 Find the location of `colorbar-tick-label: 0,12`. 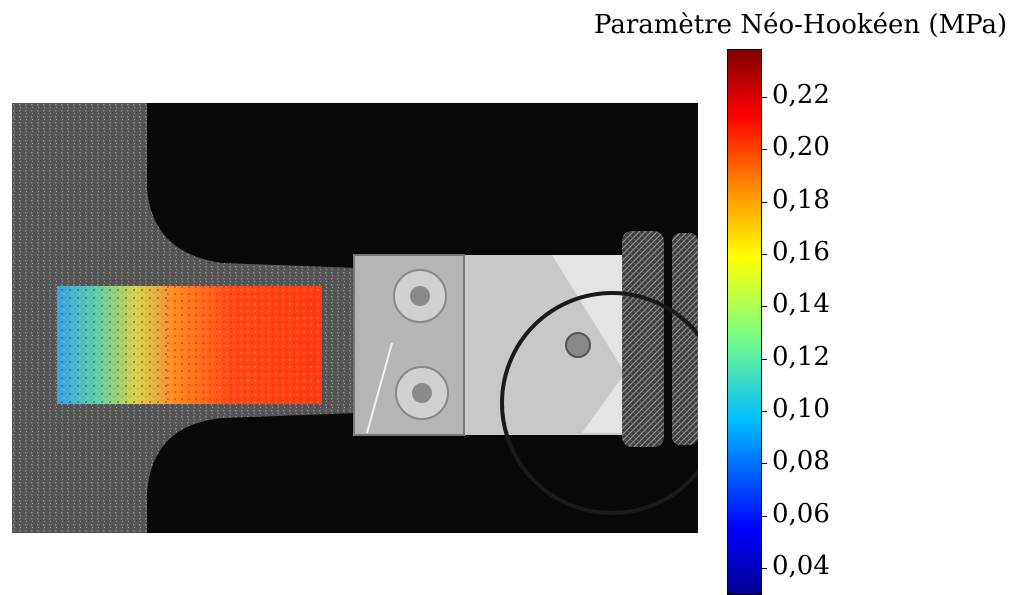

colorbar-tick-label: 0,12 is located at coordinates (801, 356).